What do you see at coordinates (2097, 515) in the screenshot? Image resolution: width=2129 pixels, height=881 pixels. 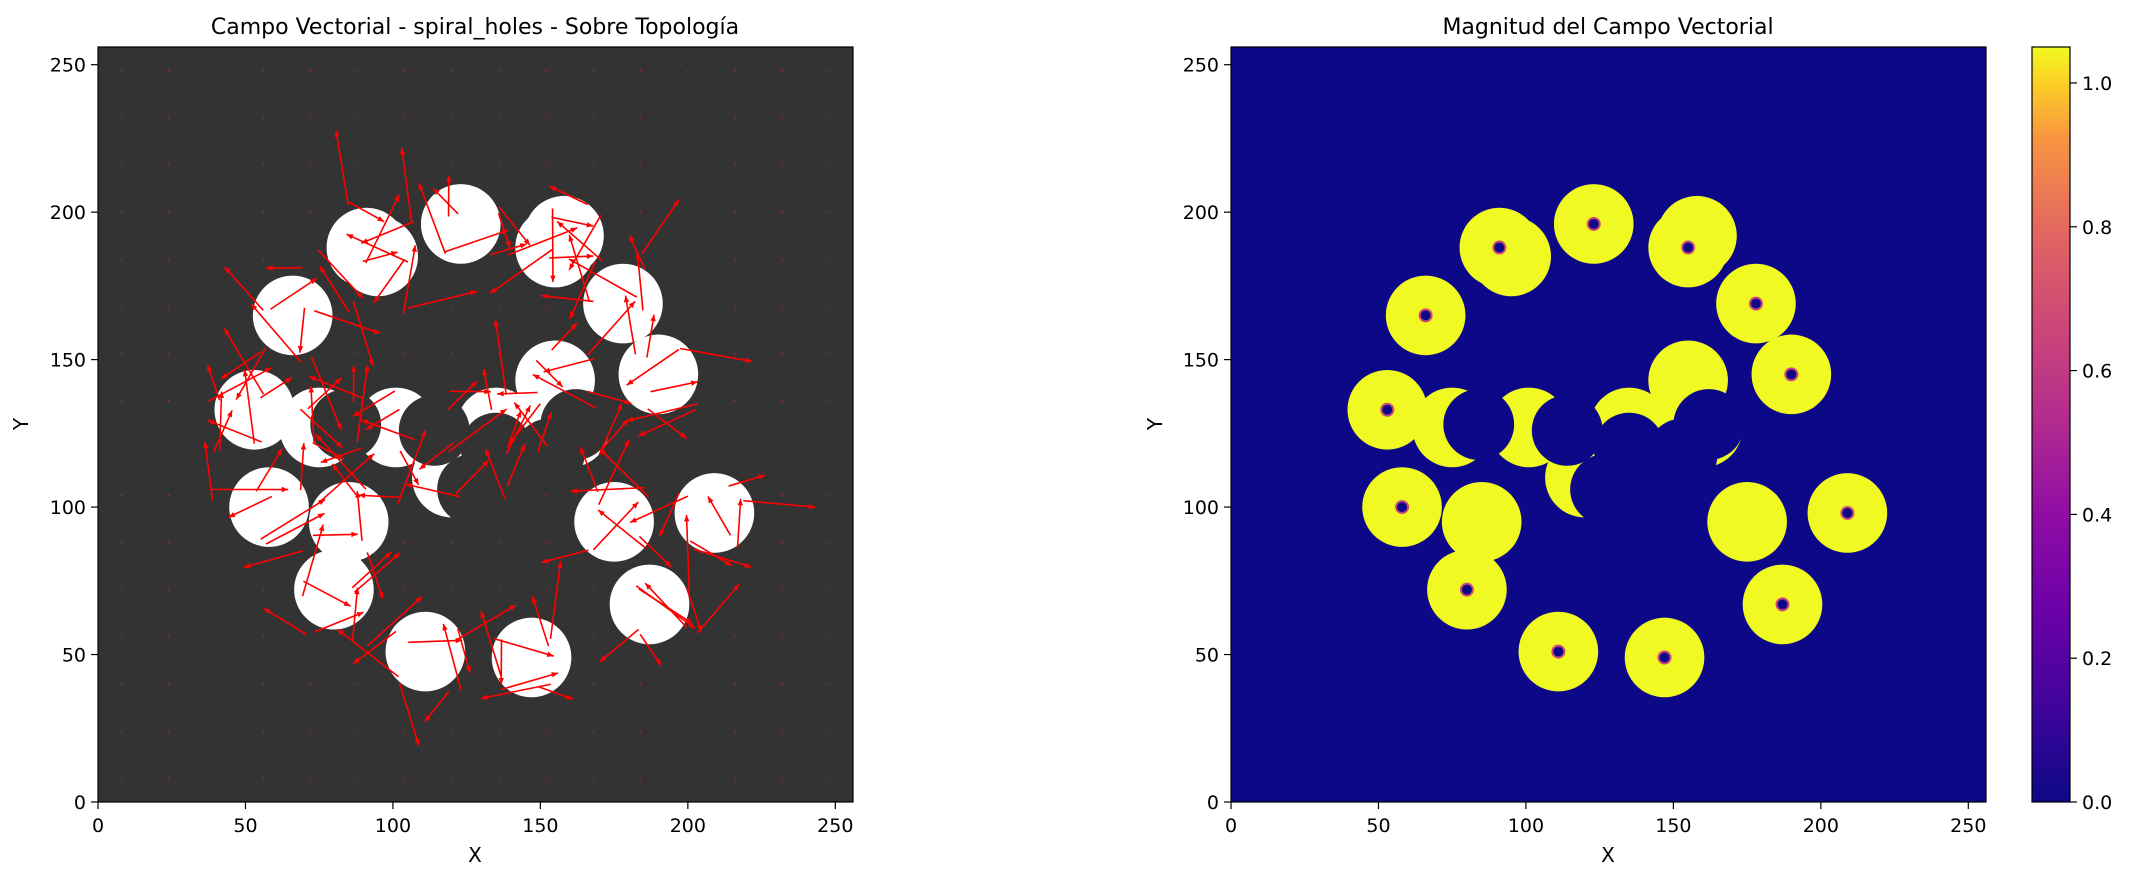 I see `colorbar-tick-label: 0.4` at bounding box center [2097, 515].